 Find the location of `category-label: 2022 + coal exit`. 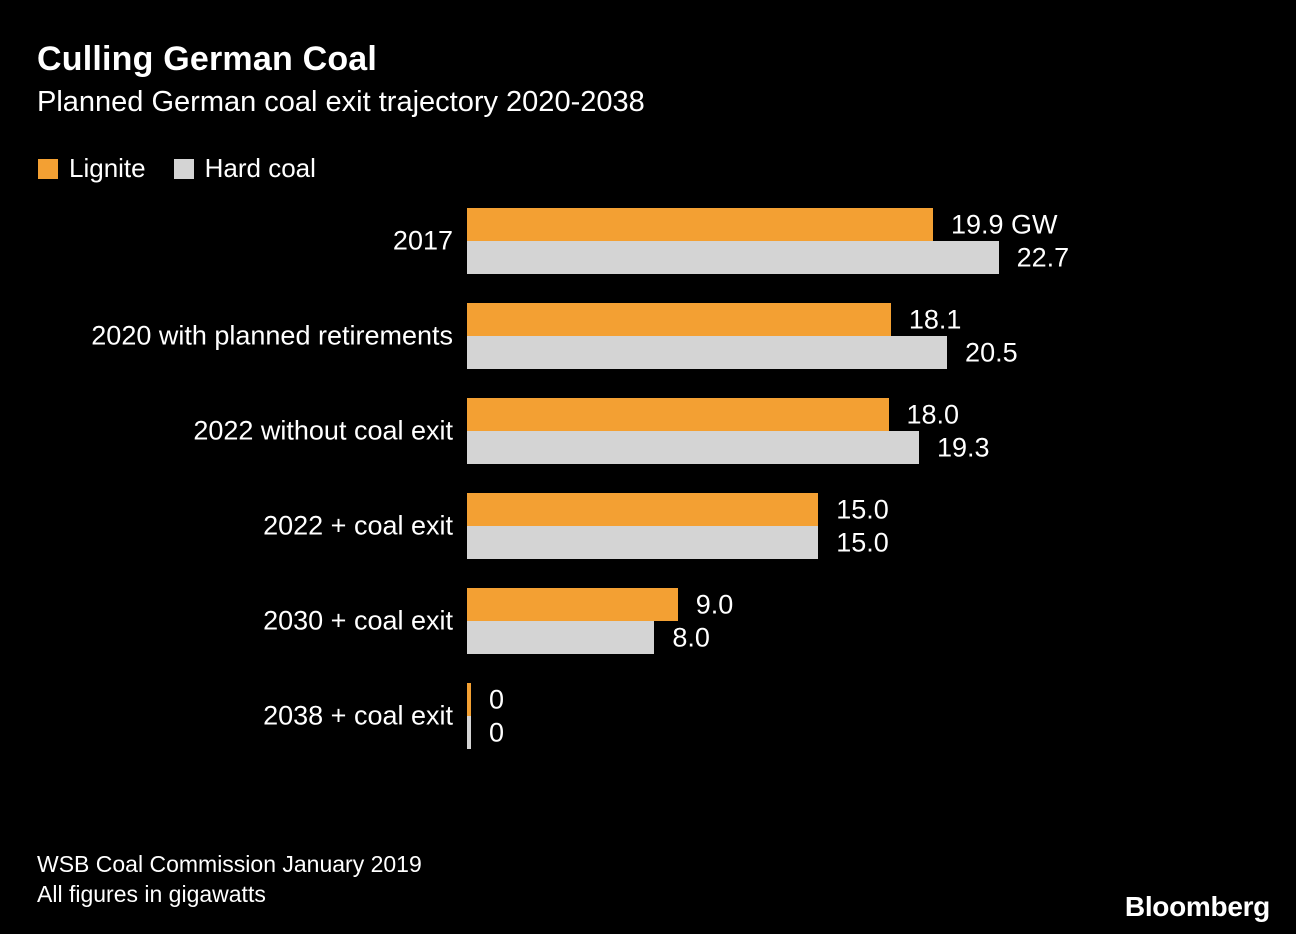

category-label: 2022 + coal exit is located at coordinates (358, 525).